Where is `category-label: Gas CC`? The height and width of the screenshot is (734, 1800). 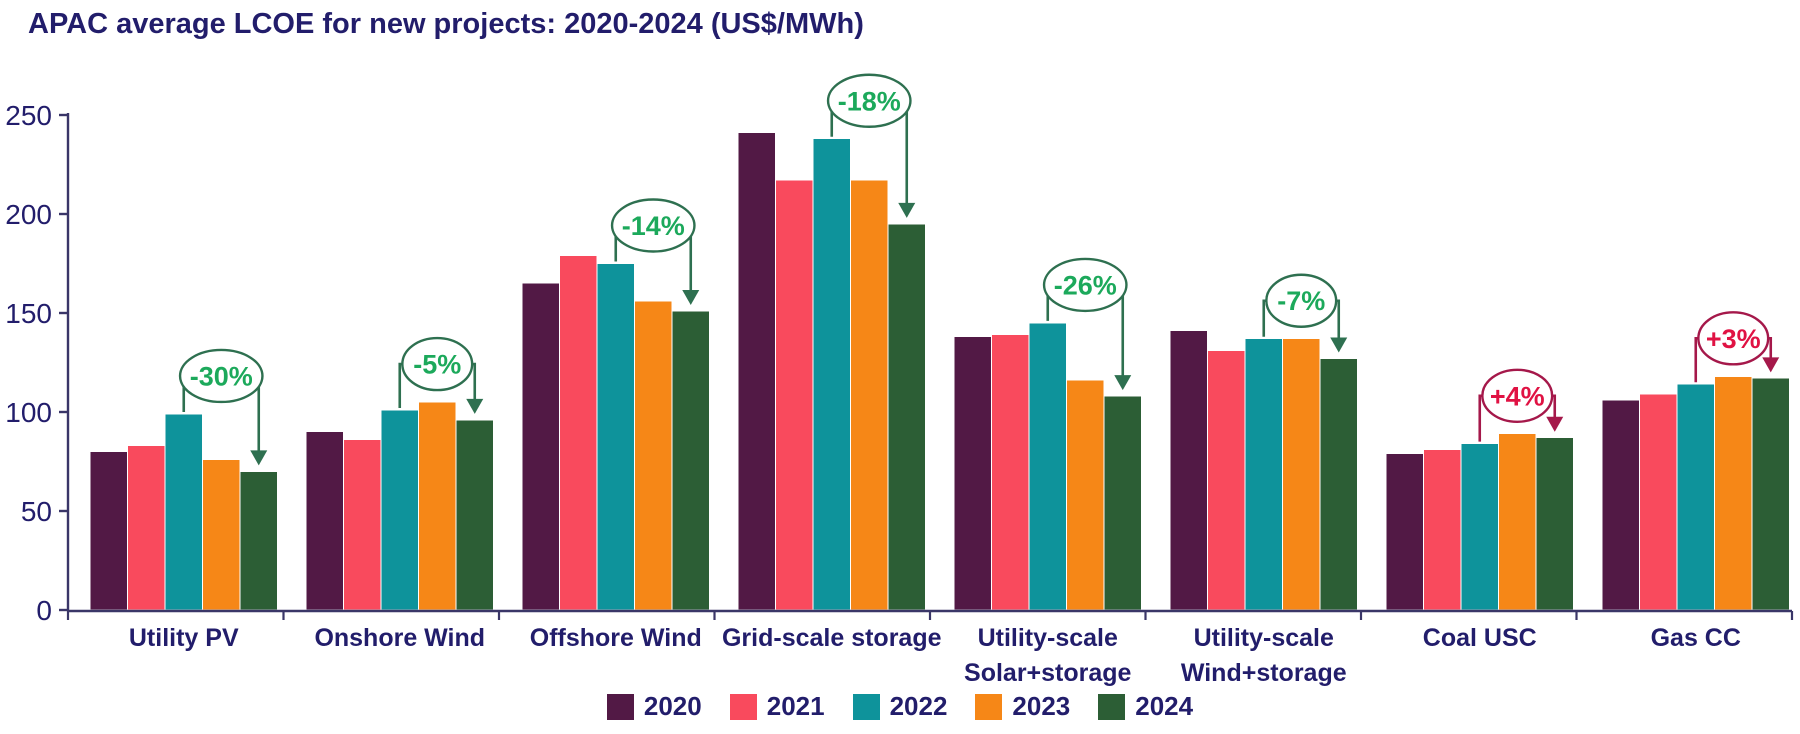
category-label: Gas CC is located at coordinates (1696, 638).